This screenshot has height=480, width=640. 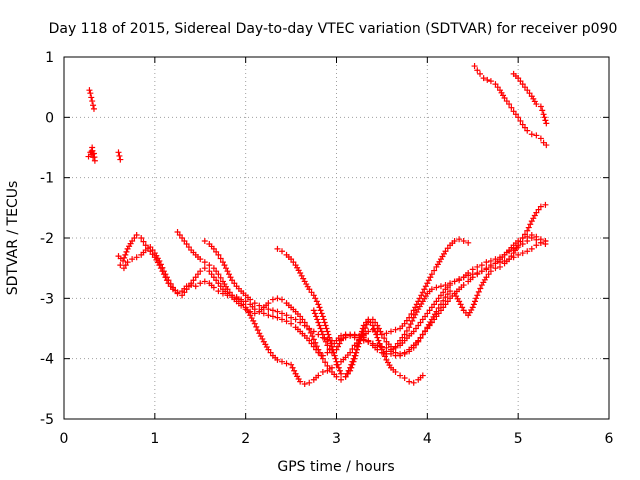 What do you see at coordinates (49, 118) in the screenshot?
I see `y-tick-label: 0` at bounding box center [49, 118].